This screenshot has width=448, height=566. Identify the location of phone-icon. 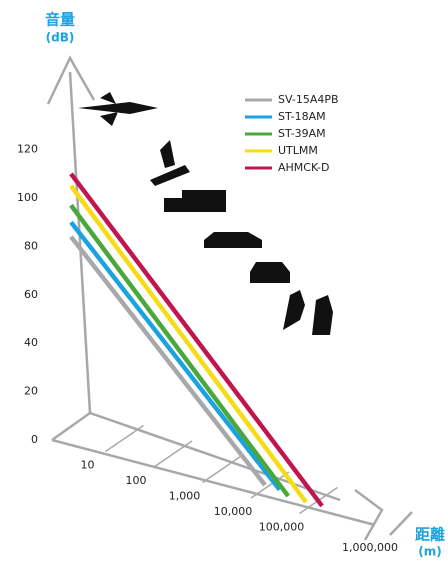
(270, 272).